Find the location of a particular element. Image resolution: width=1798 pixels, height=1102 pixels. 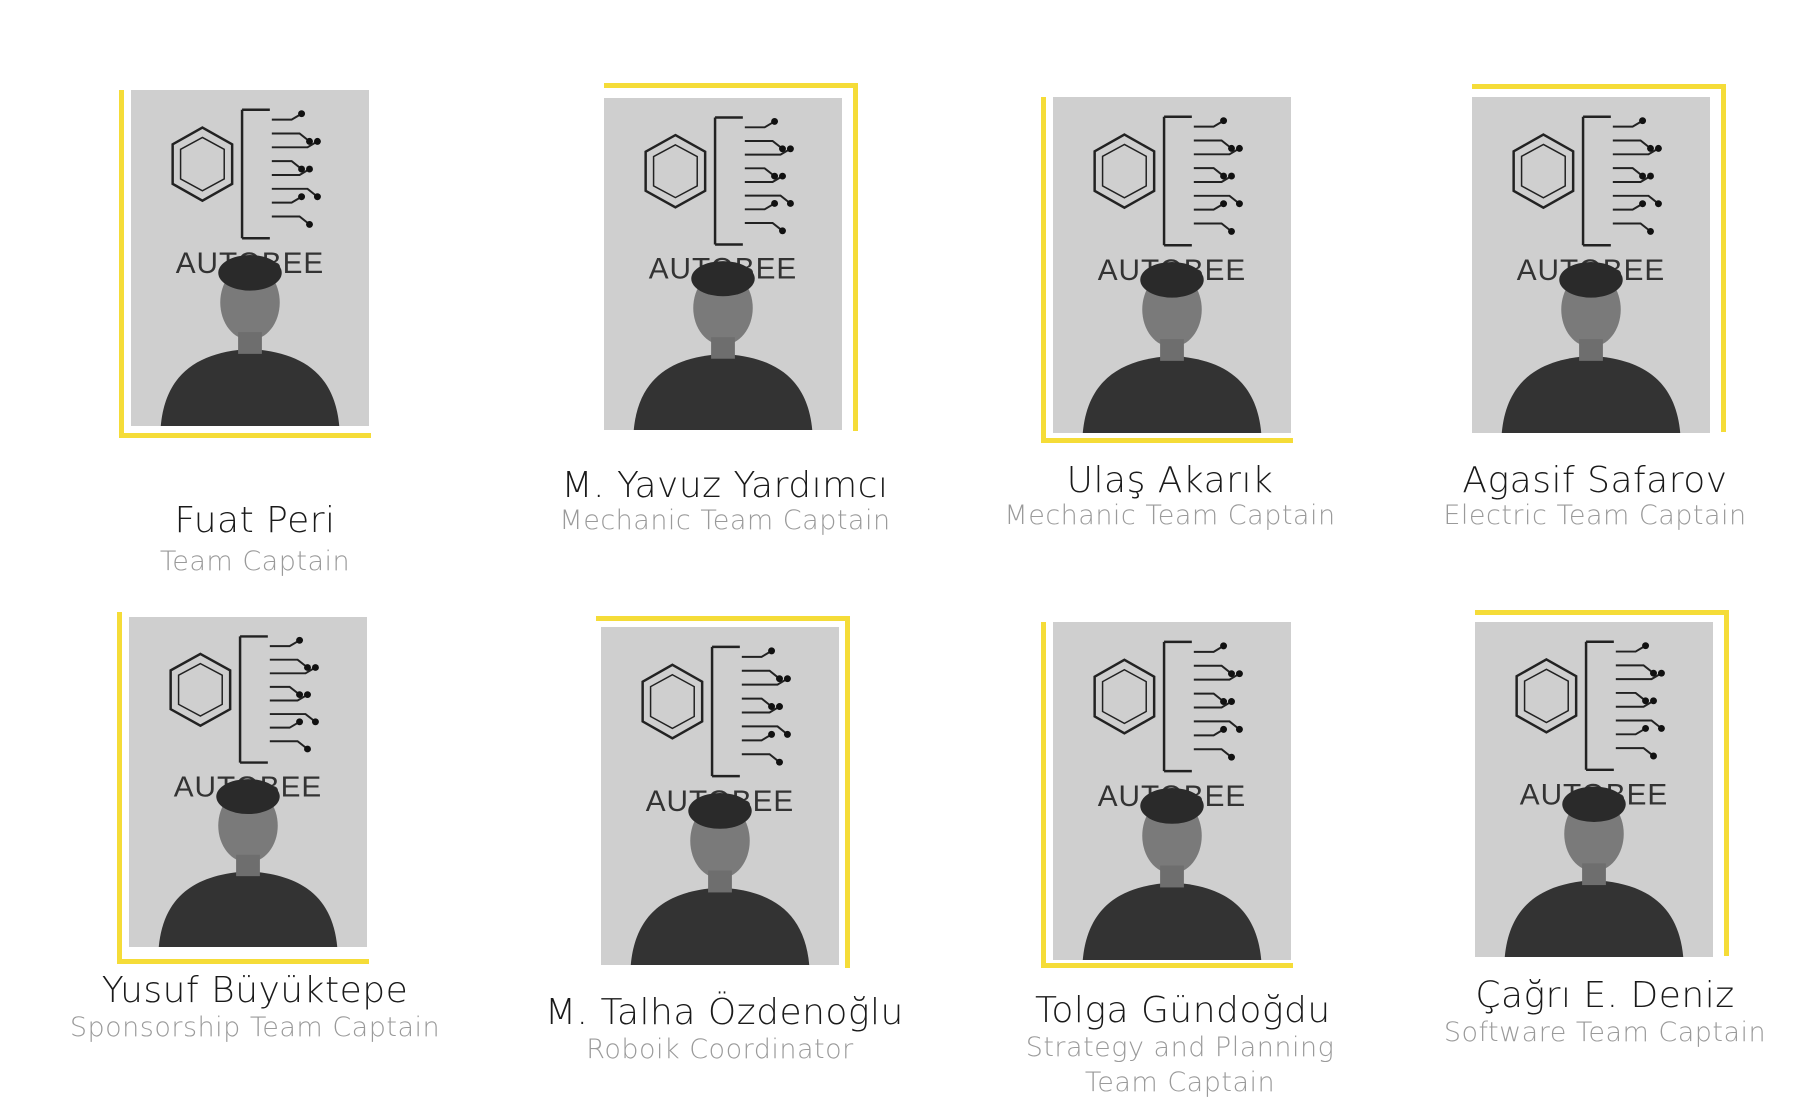

member-name: Ulaş Akarık is located at coordinates (1170, 480).